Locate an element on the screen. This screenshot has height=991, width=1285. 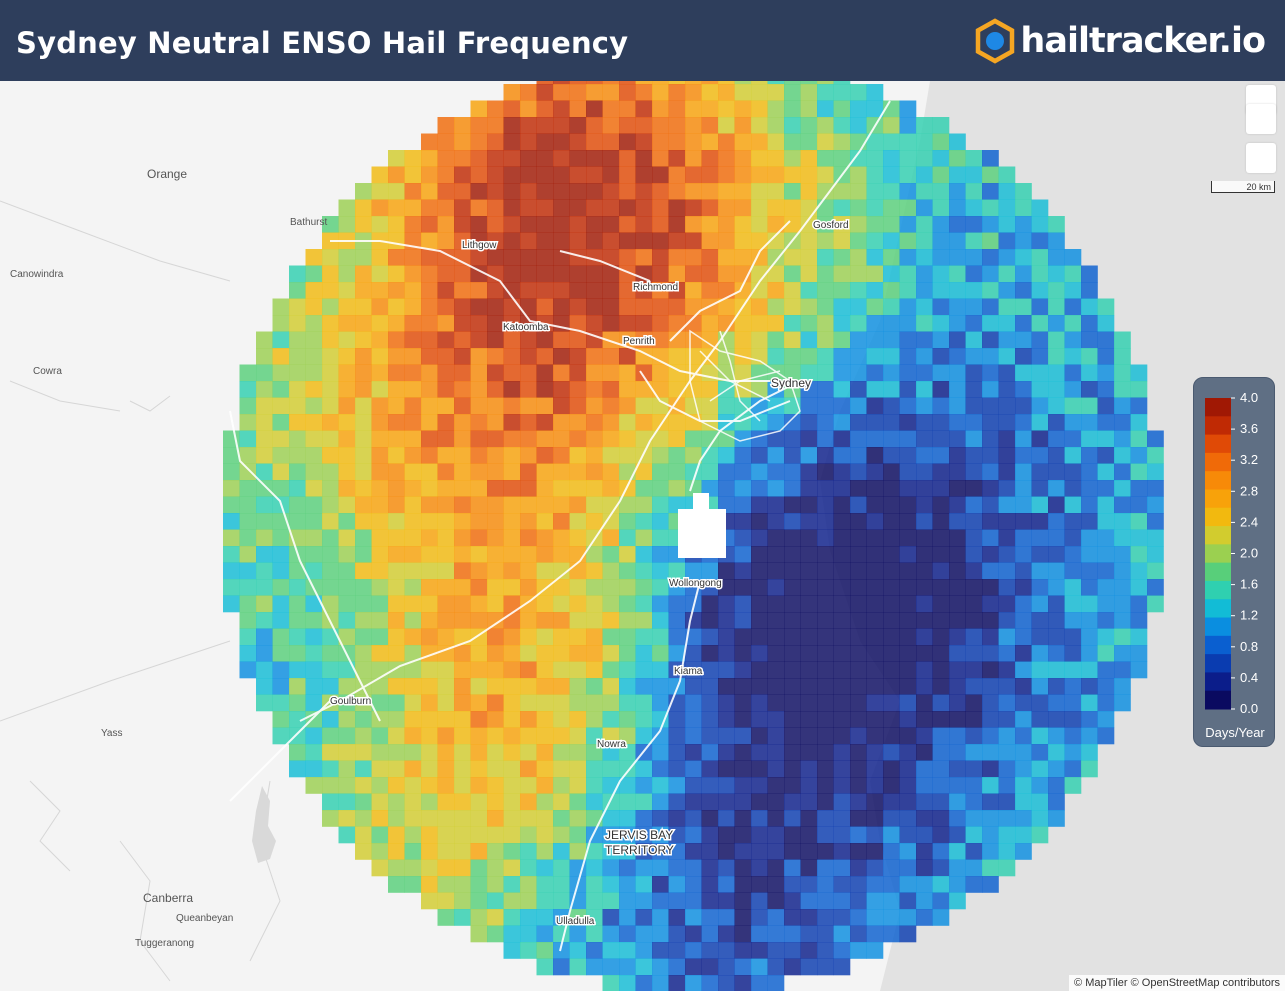
colorbar-tick-label: 1.2 is located at coordinates (1249, 615).